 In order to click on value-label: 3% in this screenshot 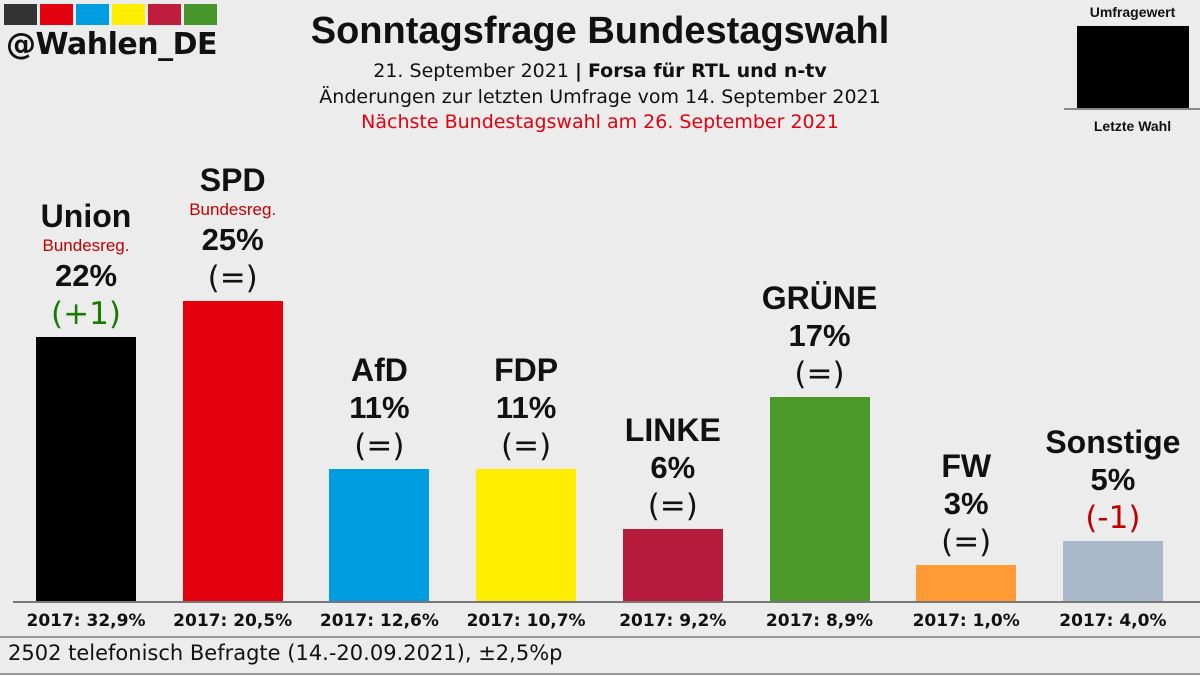, I will do `click(966, 503)`.